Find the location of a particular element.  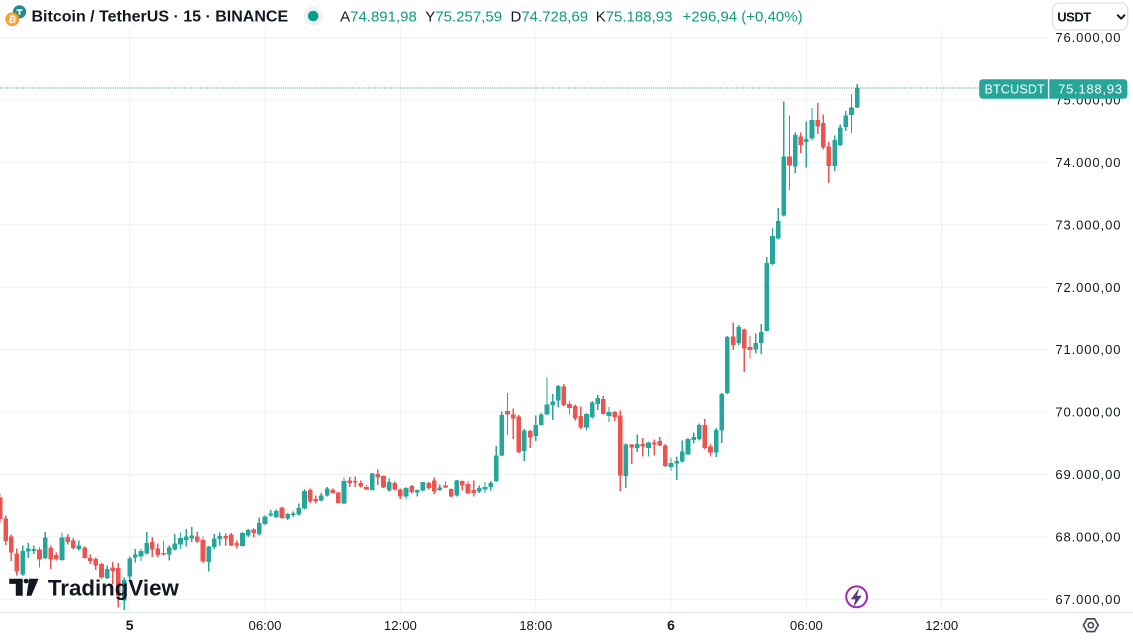

svg-text: TradingView is located at coordinates (114, 587).